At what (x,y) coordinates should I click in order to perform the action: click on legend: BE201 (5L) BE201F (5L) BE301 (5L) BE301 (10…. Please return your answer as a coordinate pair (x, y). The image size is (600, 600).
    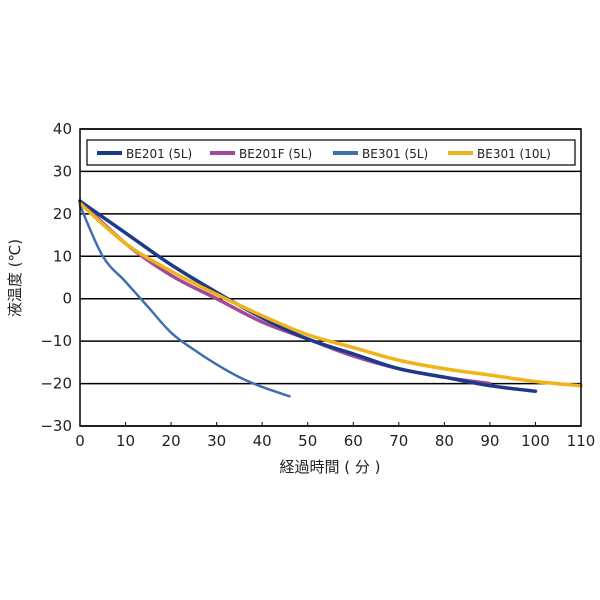
    Looking at the image, I should click on (331, 152).